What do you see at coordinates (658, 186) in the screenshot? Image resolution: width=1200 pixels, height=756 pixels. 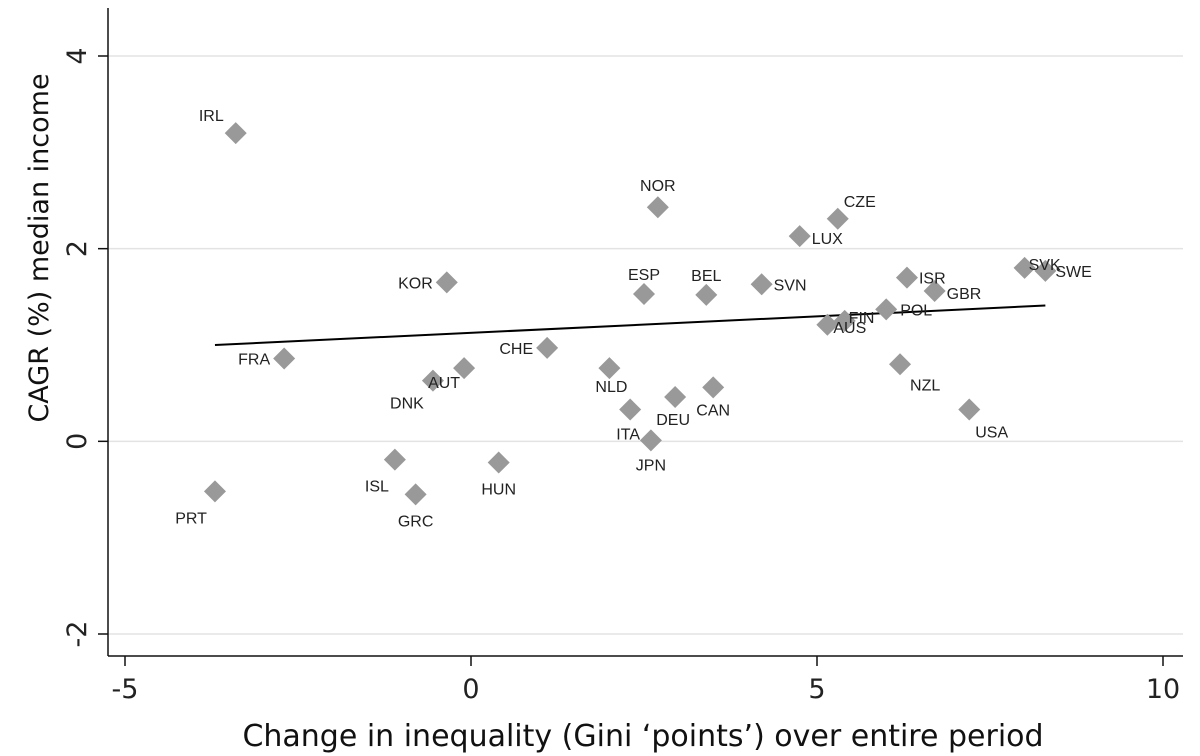 I see `point-label: NOR` at bounding box center [658, 186].